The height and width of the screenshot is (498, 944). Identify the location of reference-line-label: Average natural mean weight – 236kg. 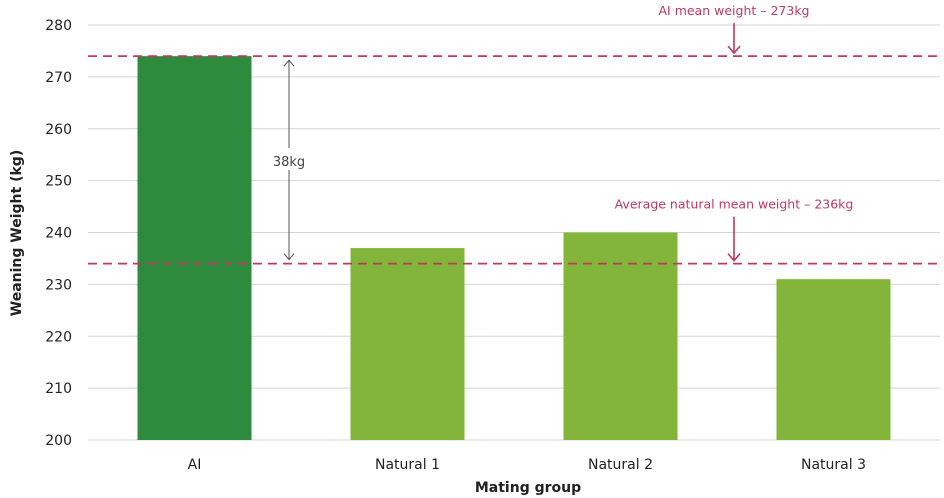
(734, 204).